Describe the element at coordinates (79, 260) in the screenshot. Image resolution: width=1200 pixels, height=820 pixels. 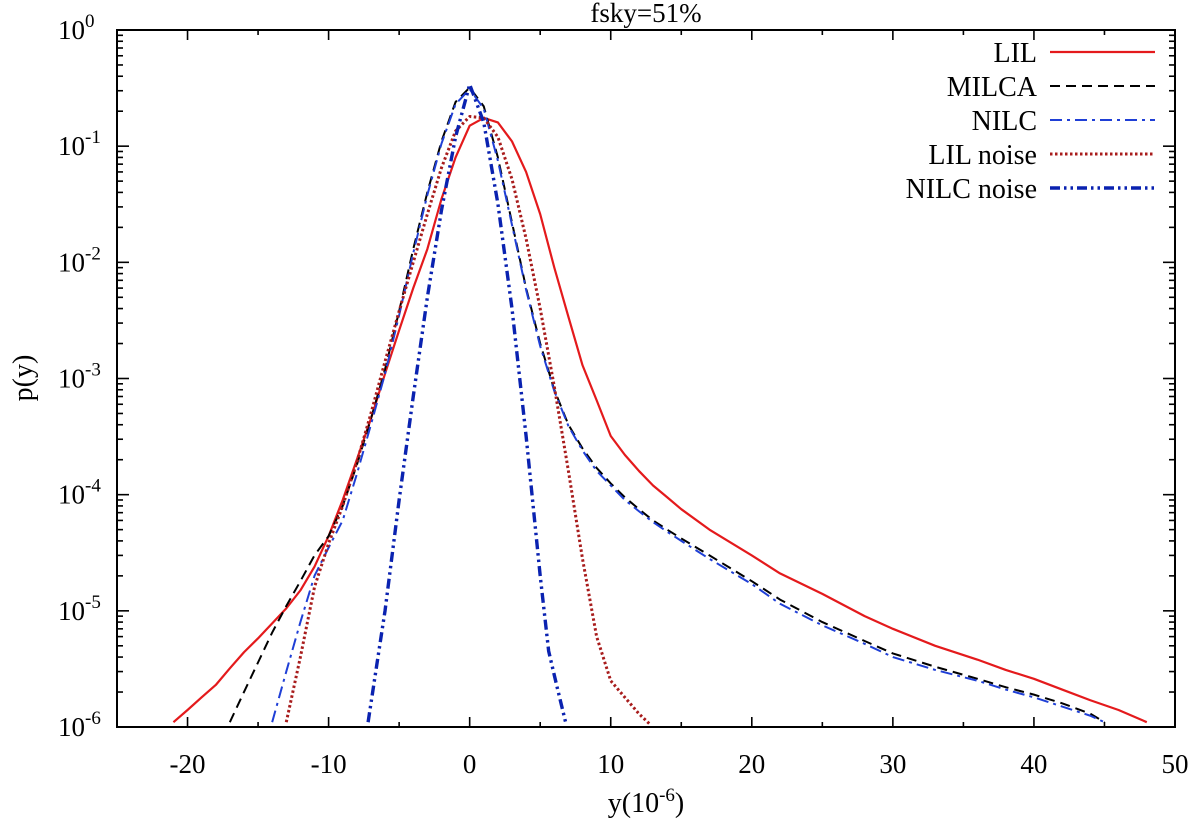
I see `y-tick-label: 10⁻²` at that location.